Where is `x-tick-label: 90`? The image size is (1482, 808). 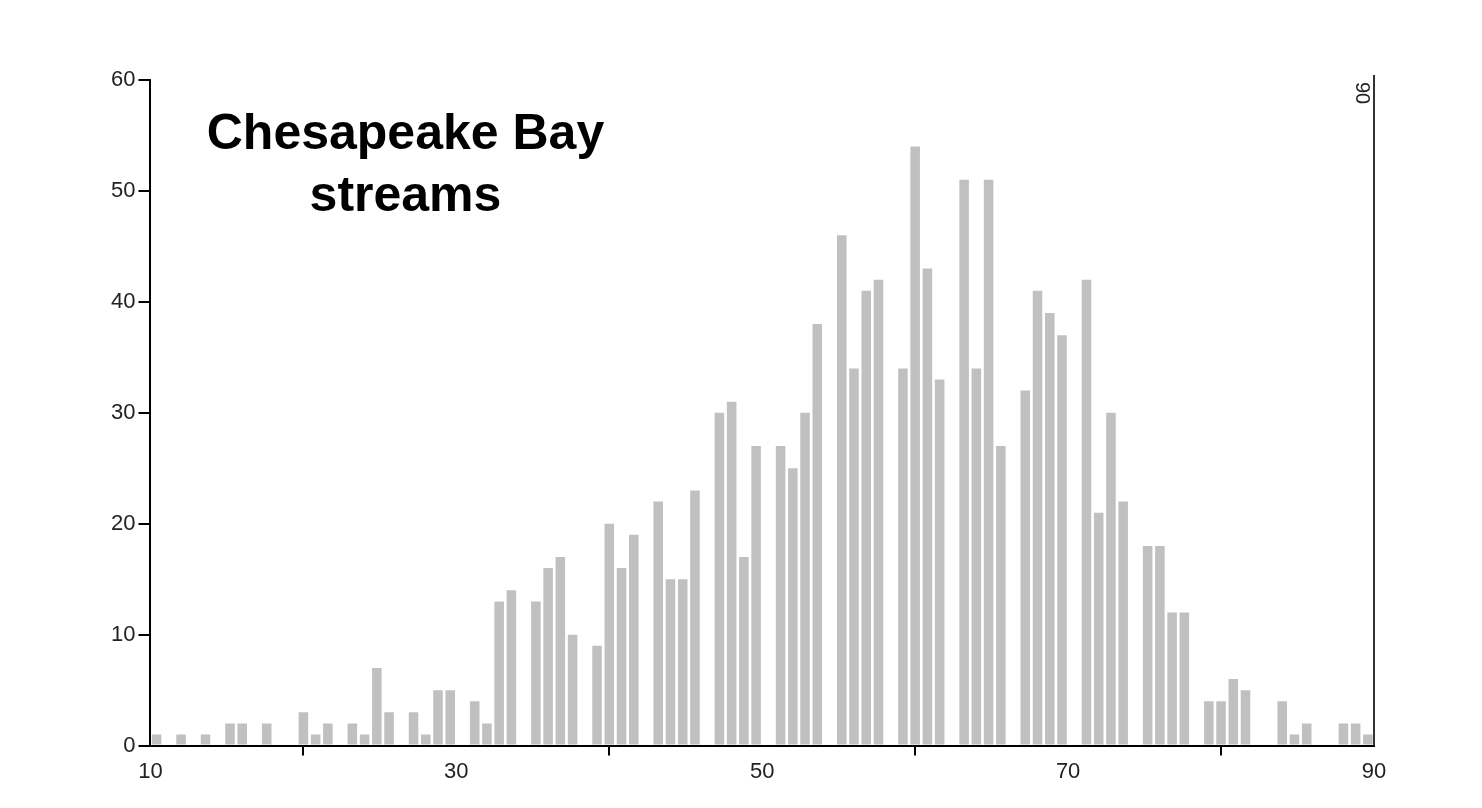 x-tick-label: 90 is located at coordinates (1374, 770).